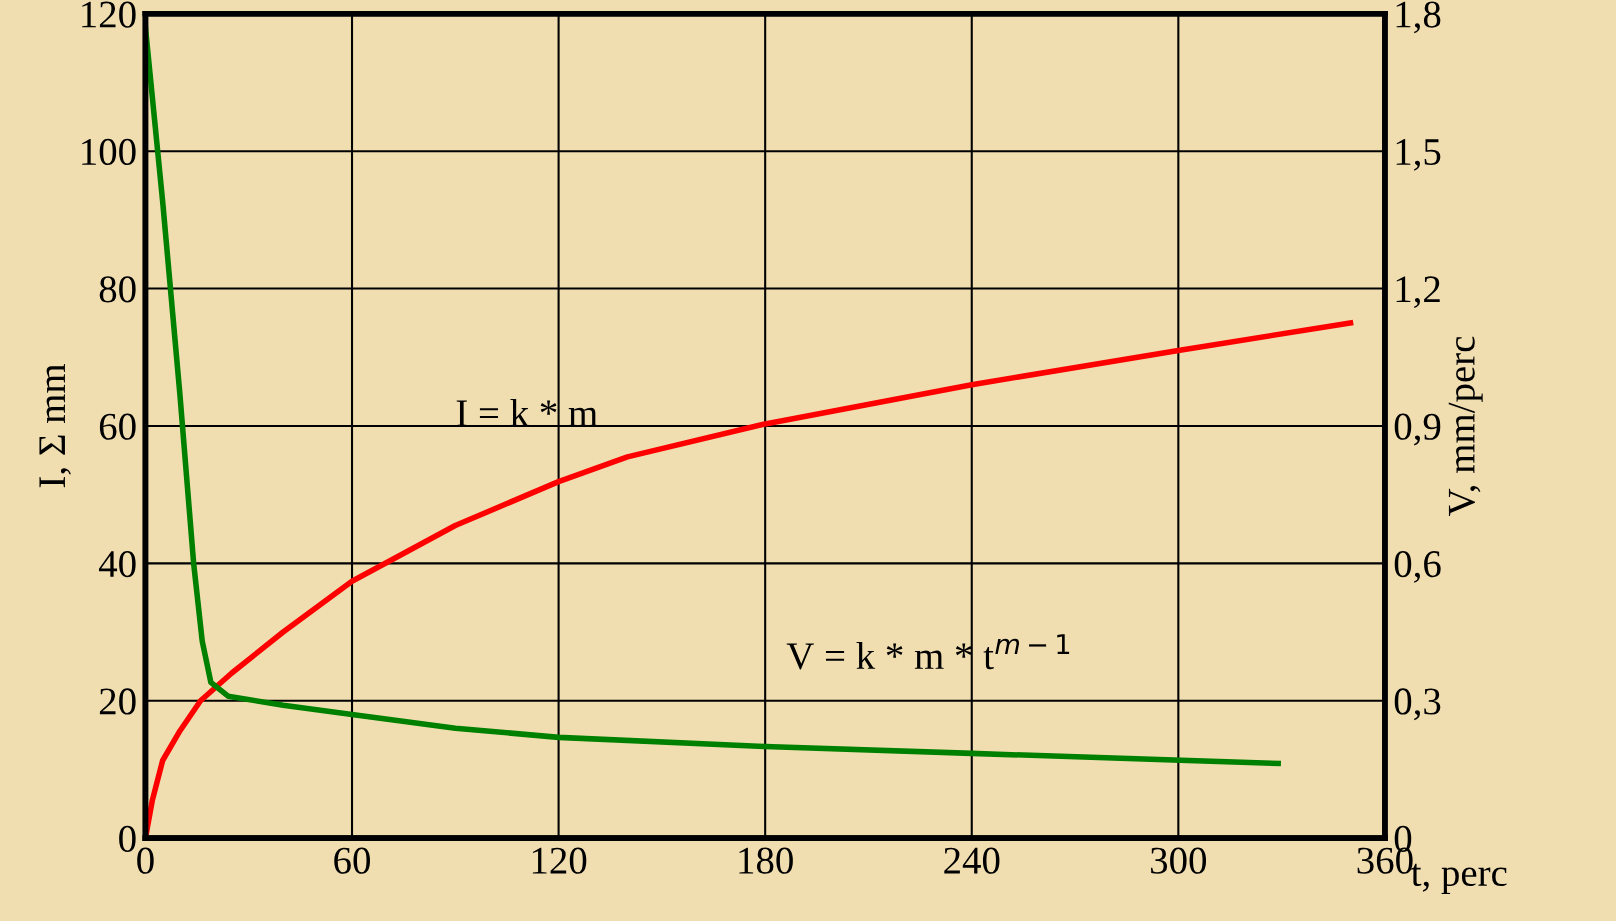 This screenshot has width=1616, height=921. I want to click on y-tick-label: 20, so click(117, 701).